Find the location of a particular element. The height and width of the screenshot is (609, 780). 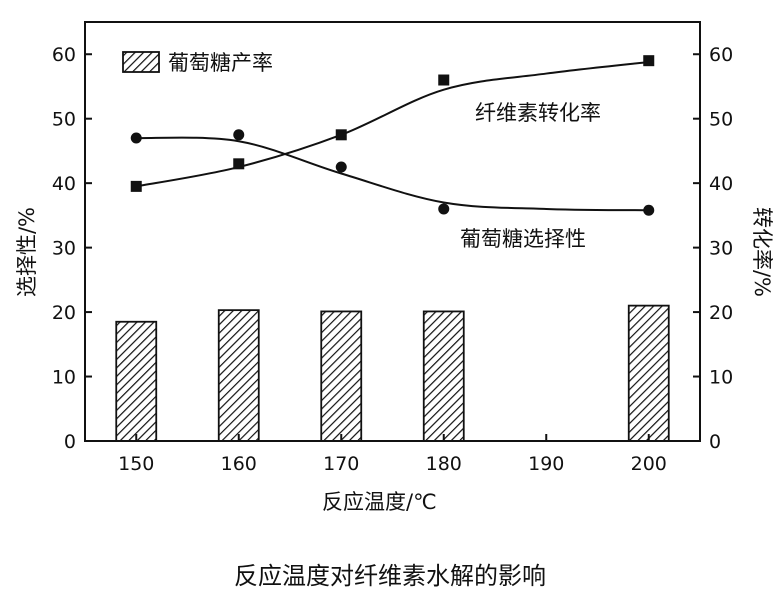

y-right-tick-label: 60 is located at coordinates (721, 55).